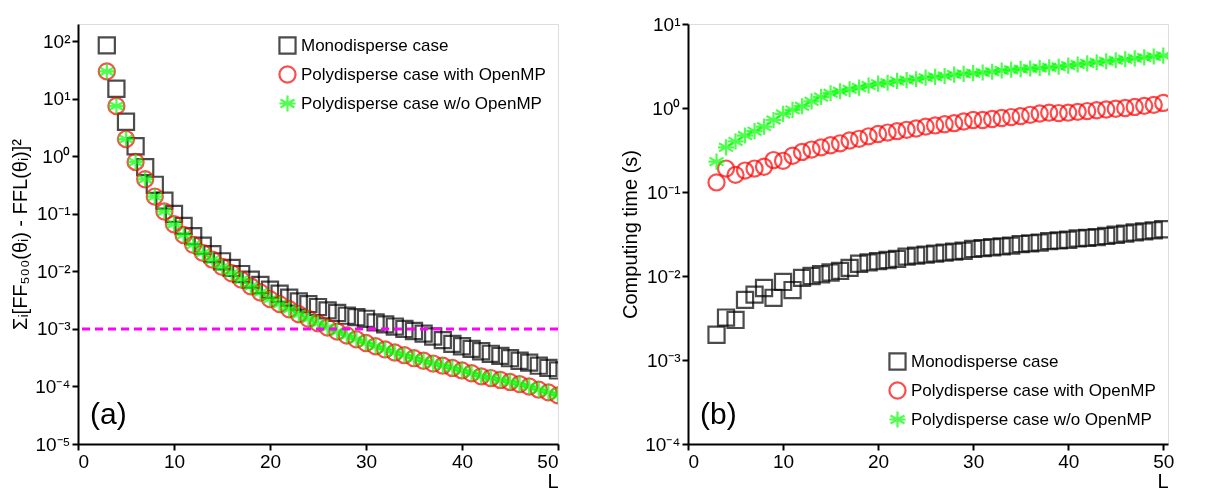 The width and height of the screenshot is (1225, 500). What do you see at coordinates (53, 386) in the screenshot?
I see `y-tick-label: 10⁻⁴` at bounding box center [53, 386].